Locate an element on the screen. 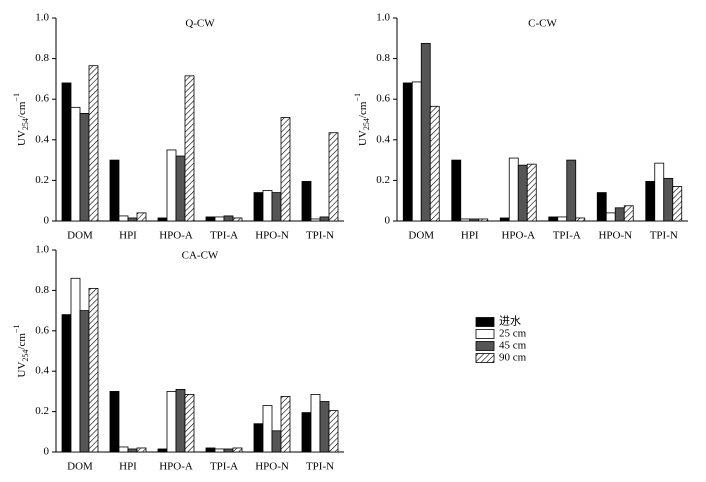 The height and width of the screenshot is (482, 706). chart-title: C-CW is located at coordinates (542, 24).